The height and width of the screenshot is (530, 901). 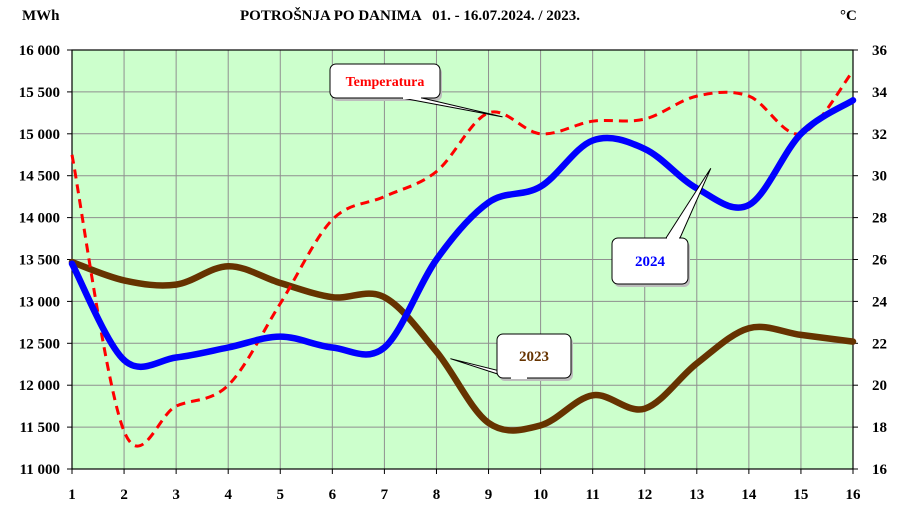 What do you see at coordinates (39, 261) in the screenshot?
I see `left-tick-label: 13 500` at bounding box center [39, 261].